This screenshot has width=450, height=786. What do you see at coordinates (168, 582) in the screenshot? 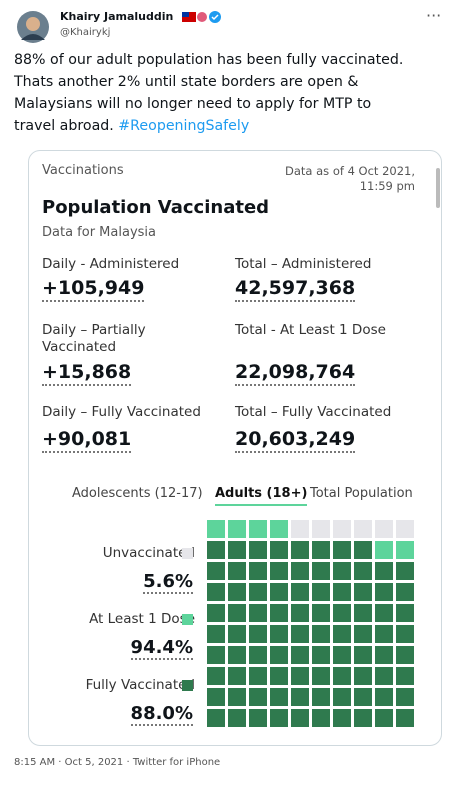
I see `legend-value: 5.6%` at bounding box center [168, 582].